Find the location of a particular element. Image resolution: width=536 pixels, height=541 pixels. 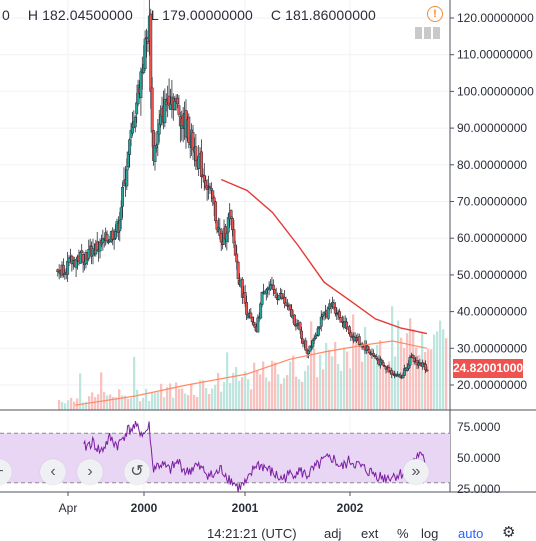

time-tick-label: 2001 is located at coordinates (245, 508).